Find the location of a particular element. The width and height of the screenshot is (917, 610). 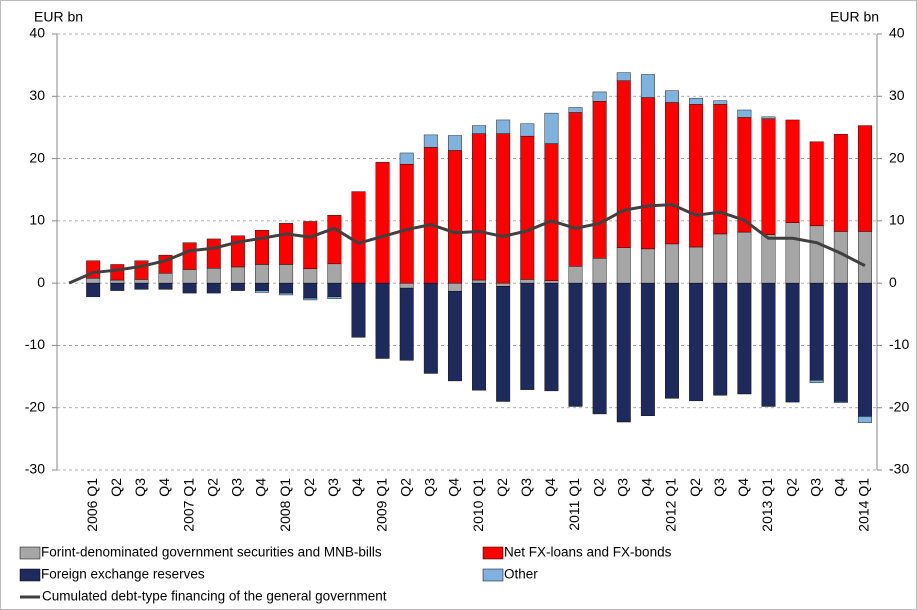

y2-tick-label: -10 is located at coordinates (899, 344).